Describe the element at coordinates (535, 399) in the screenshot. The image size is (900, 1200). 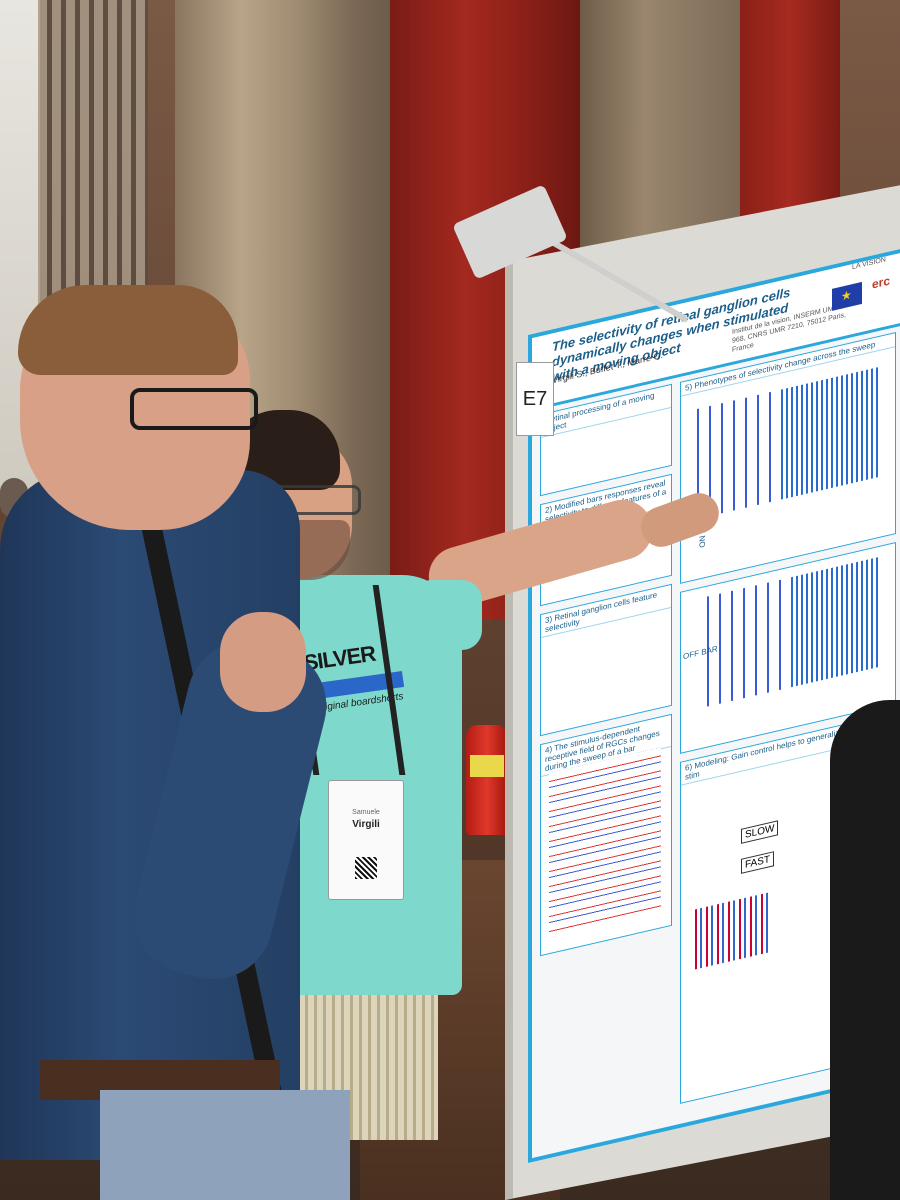
I see `board-number-sticker: E7` at that location.